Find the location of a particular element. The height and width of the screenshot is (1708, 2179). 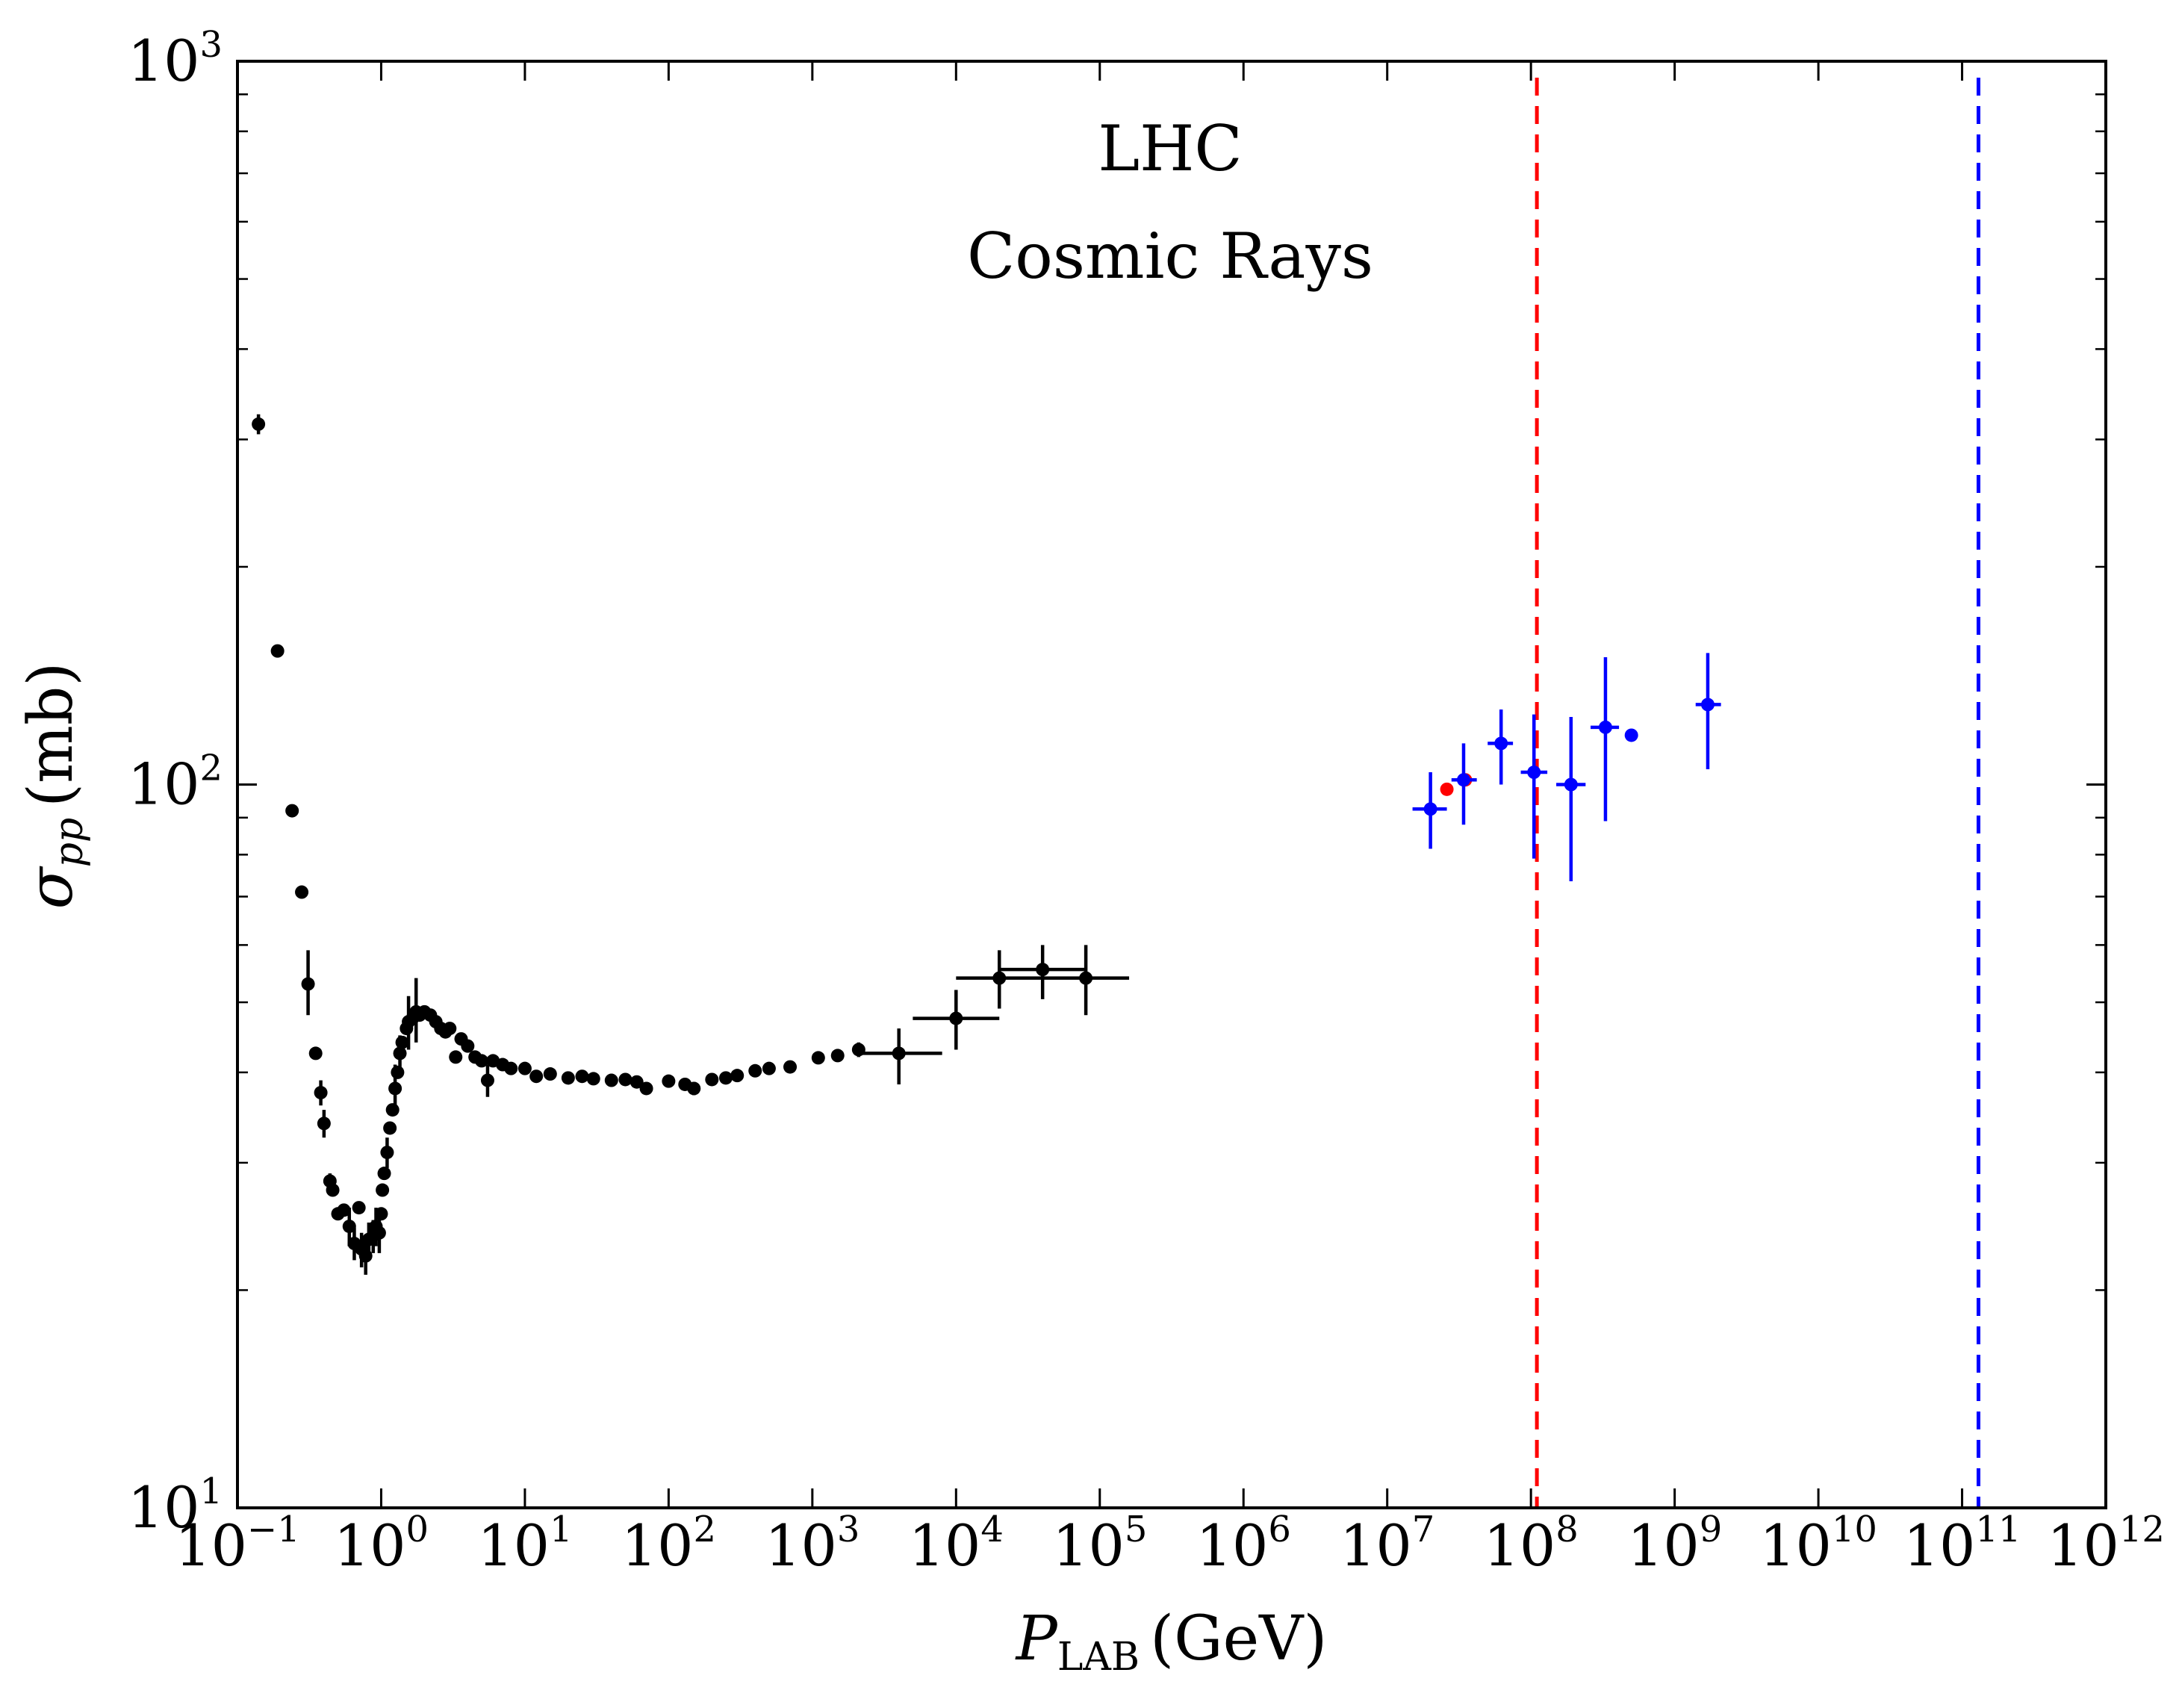

x-tick-label: 10⁸ is located at coordinates (1531, 1544).